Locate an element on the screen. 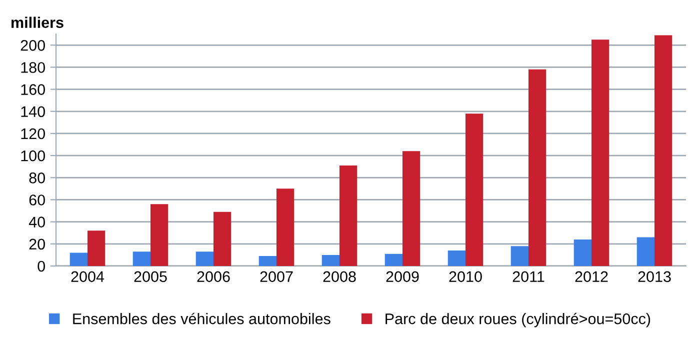 The image size is (700, 341). y-tick-label: 200 is located at coordinates (32, 45).